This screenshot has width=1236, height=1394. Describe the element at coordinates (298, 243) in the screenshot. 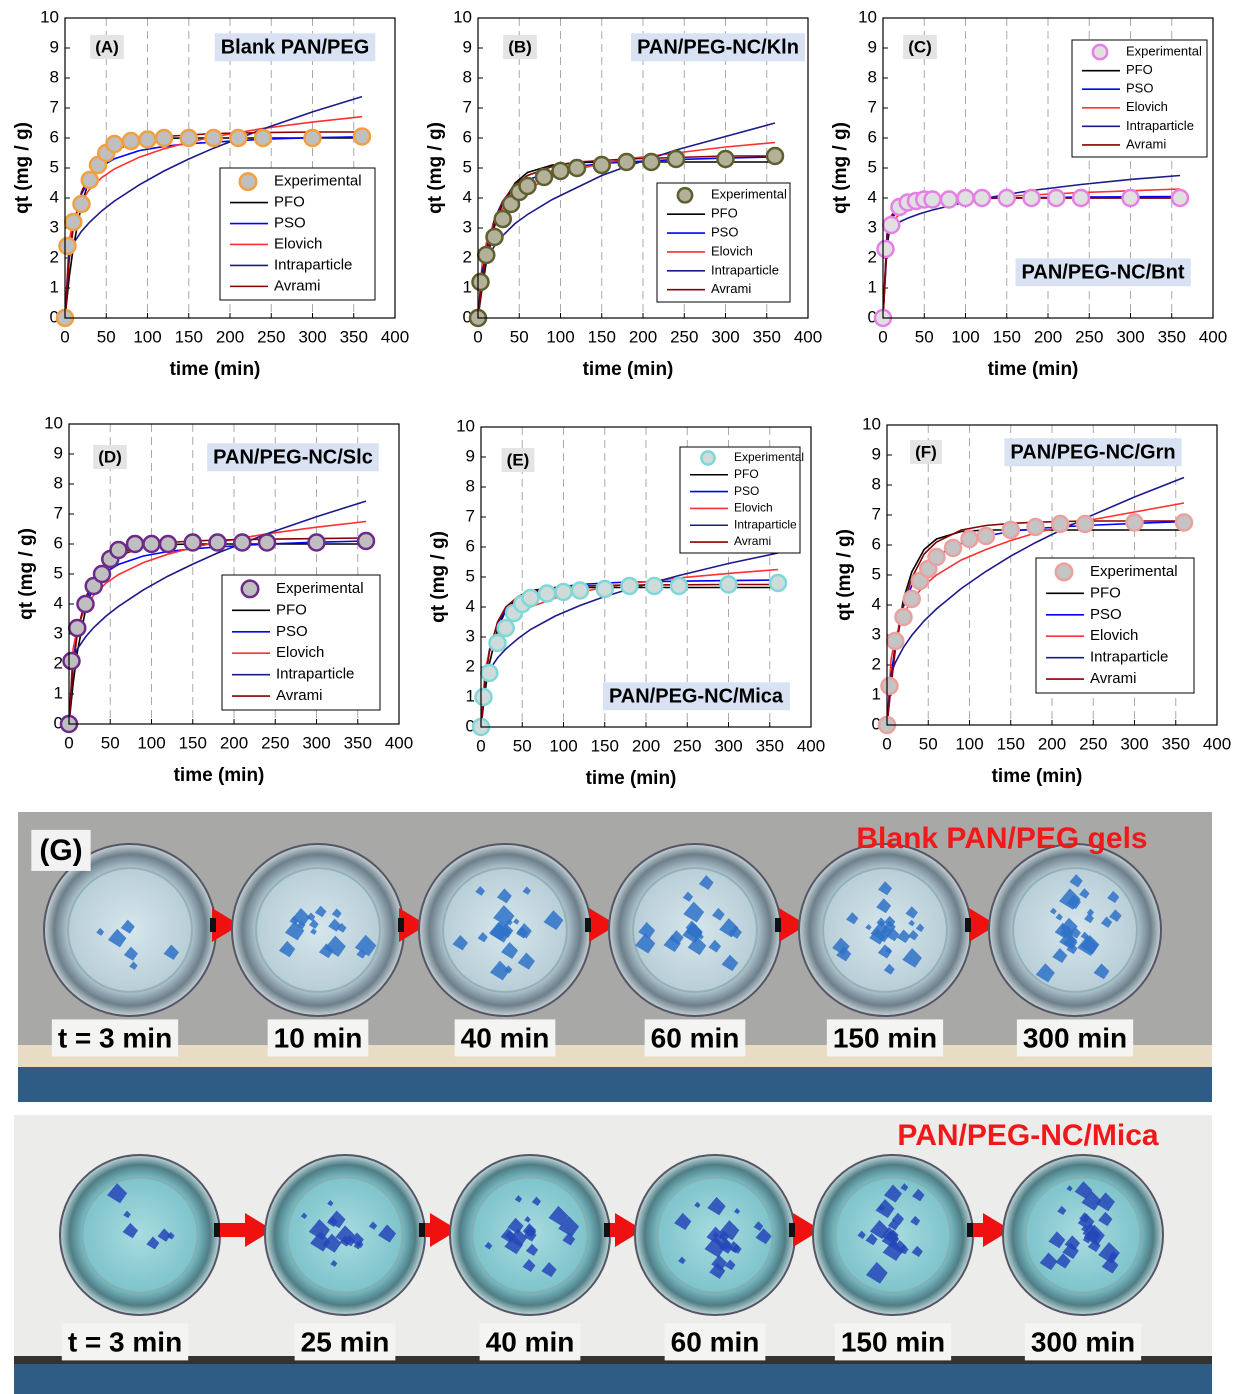

I see `legend-label: Elovich` at that location.